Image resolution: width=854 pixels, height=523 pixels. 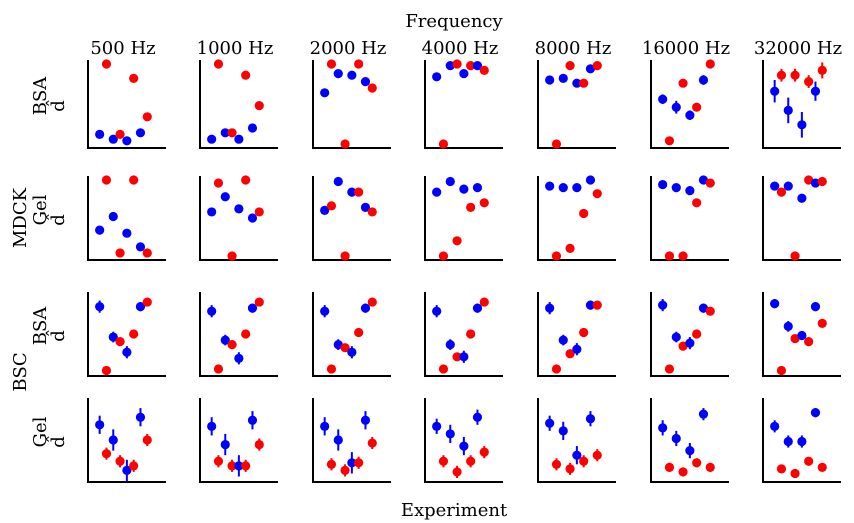 What do you see at coordinates (348, 48) in the screenshot?
I see `frequency-label: 2000 Hz` at bounding box center [348, 48].